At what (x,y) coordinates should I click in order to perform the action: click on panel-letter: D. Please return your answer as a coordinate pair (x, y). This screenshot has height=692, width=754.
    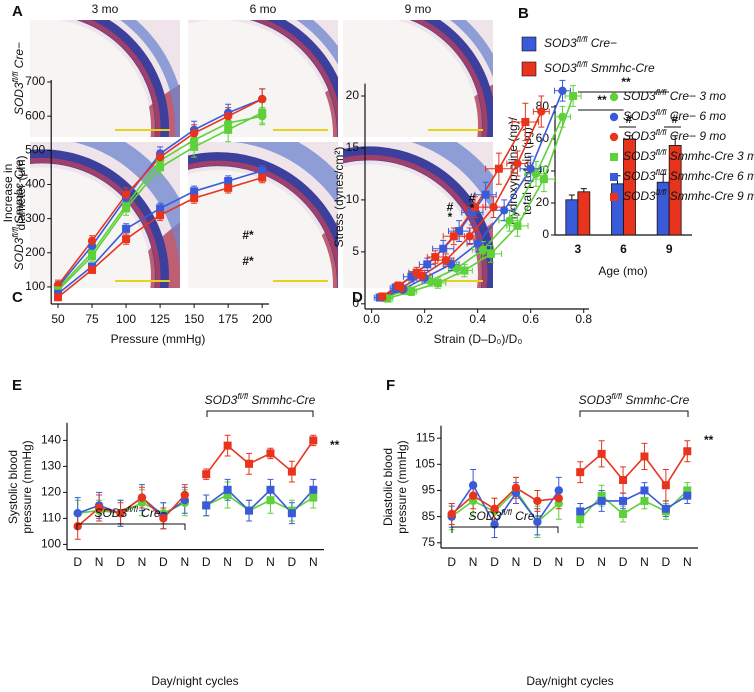
    Looking at the image, I should click on (357, 297).